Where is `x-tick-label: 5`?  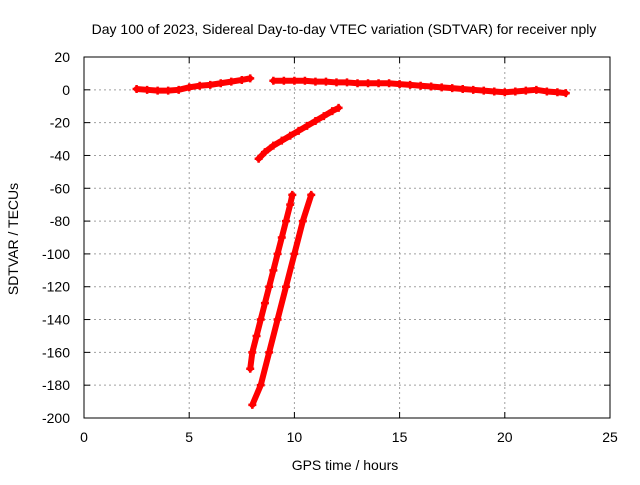 x-tick-label: 5 is located at coordinates (189, 437).